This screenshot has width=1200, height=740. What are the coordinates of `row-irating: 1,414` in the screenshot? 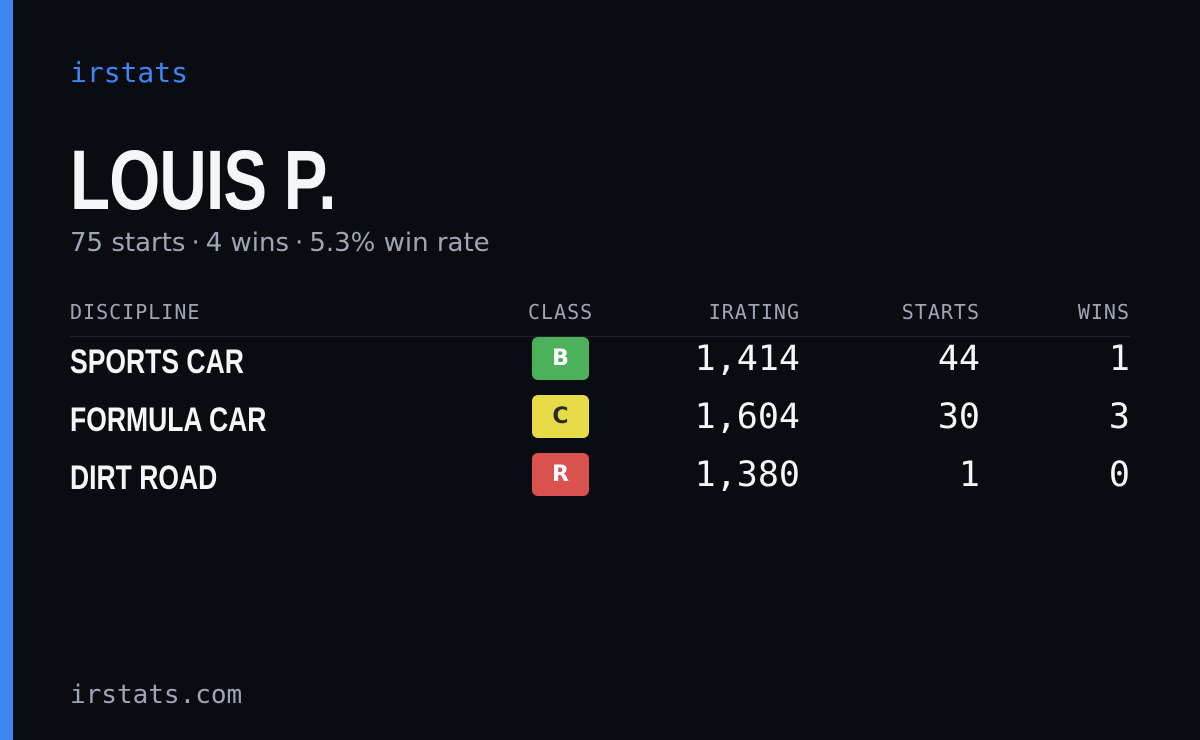 It's located at (747, 359).